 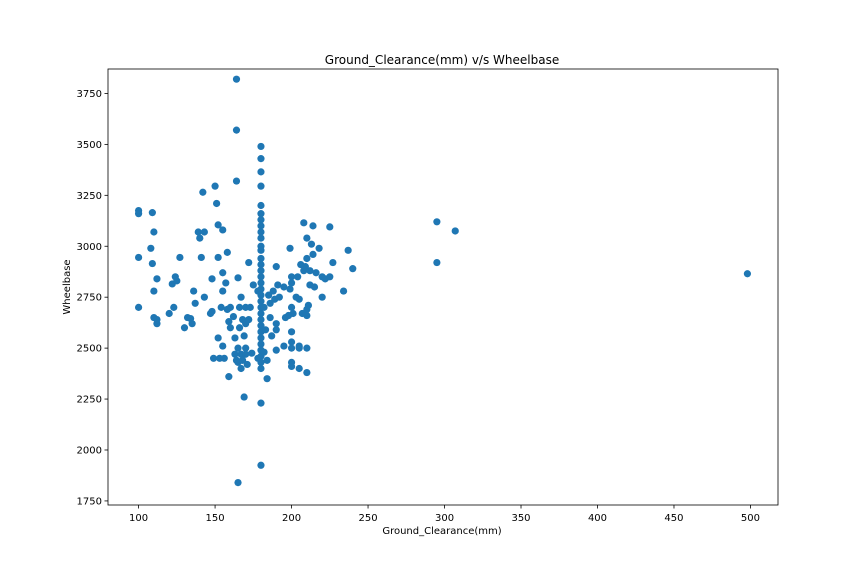 I want to click on y-tick-label: 2500, so click(x=89, y=349).